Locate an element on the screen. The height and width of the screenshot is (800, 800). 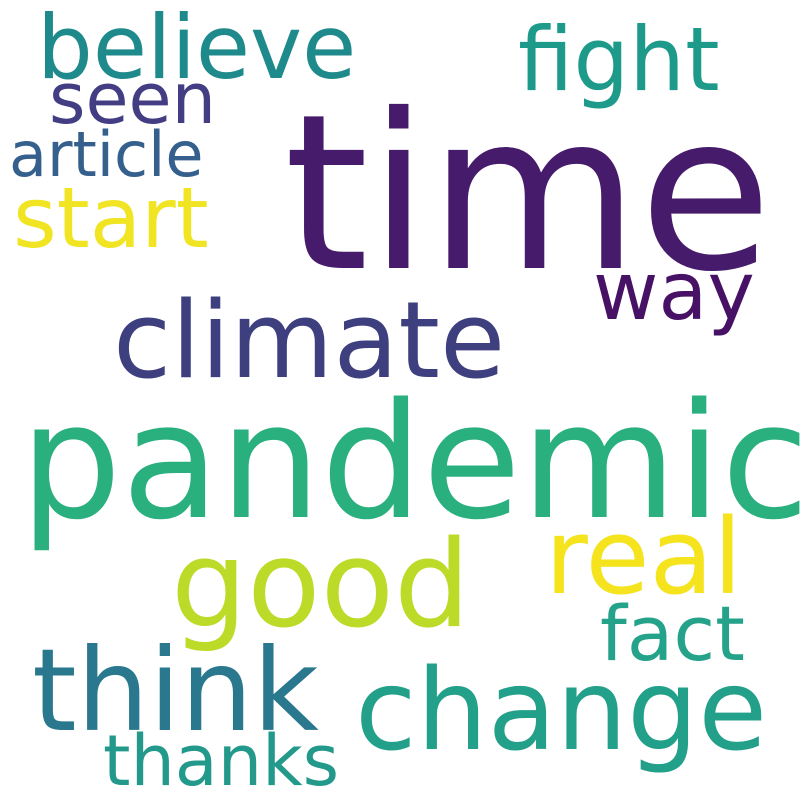
word-real: real is located at coordinates (644, 557).